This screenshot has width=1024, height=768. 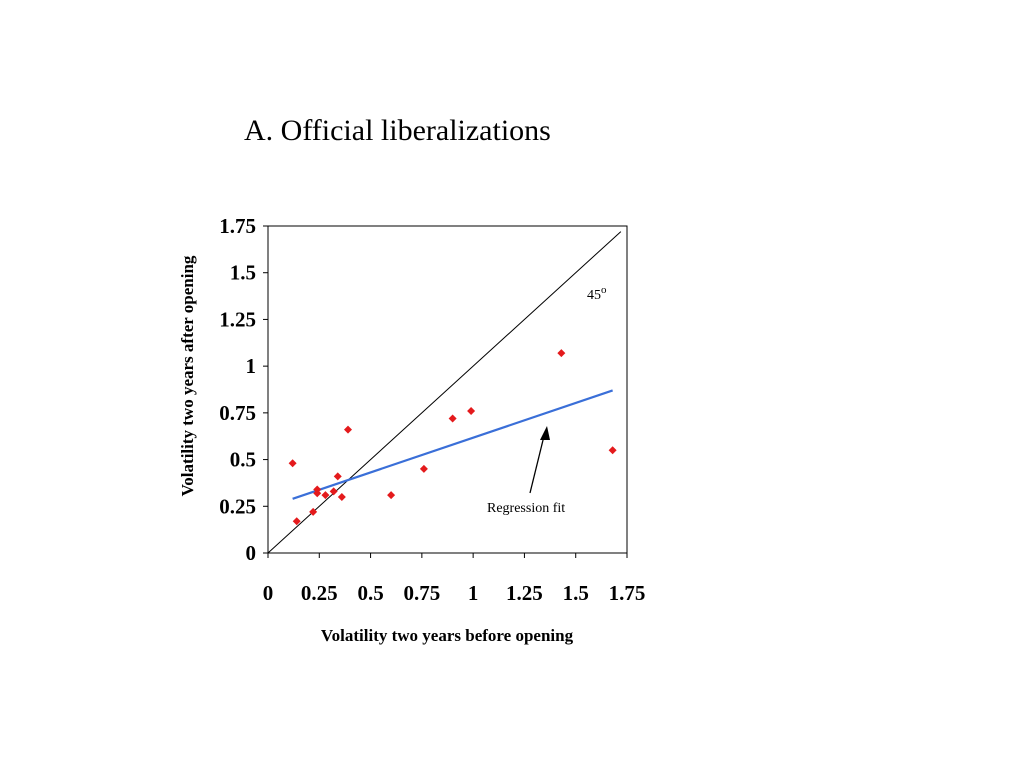 I want to click on regression-fit-annotation: Regression fit, so click(x=526, y=508).